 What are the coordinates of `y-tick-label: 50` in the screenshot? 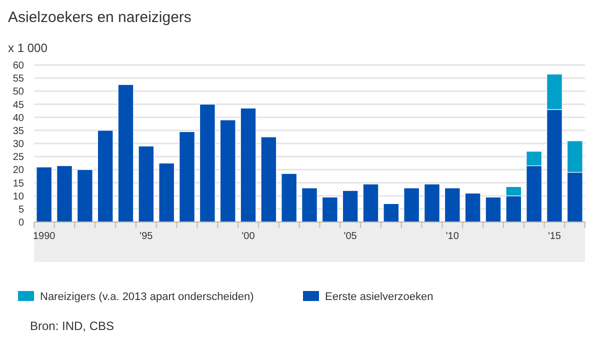 It's located at (18, 92).